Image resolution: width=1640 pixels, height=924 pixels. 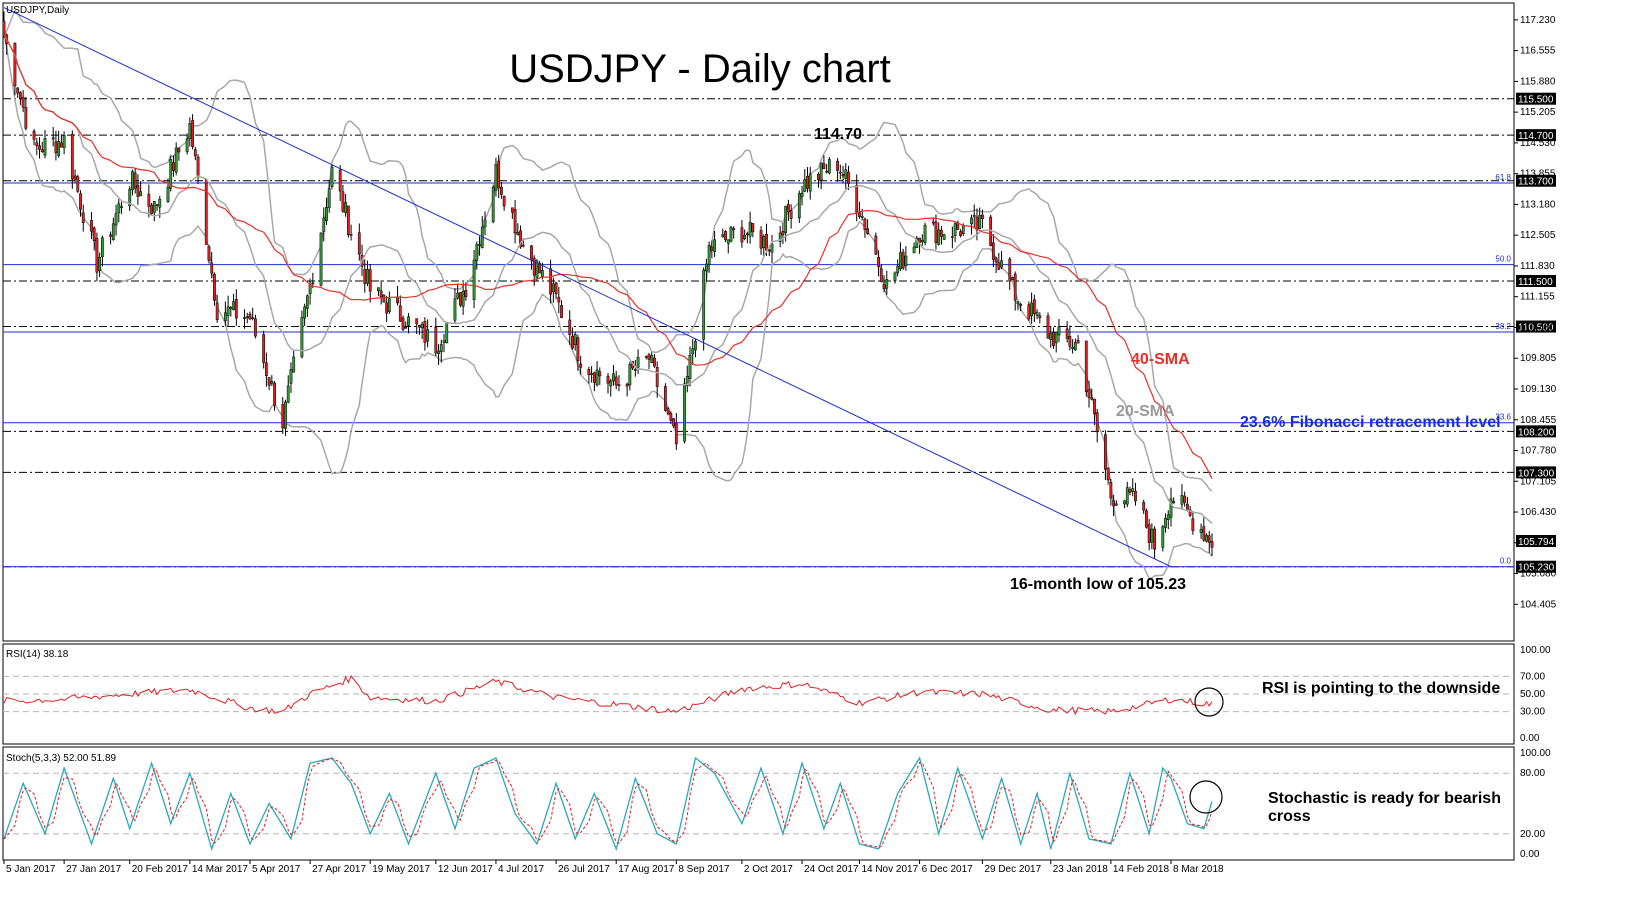 I want to click on stoch-tick-1: 80.00, so click(x=1532, y=773).